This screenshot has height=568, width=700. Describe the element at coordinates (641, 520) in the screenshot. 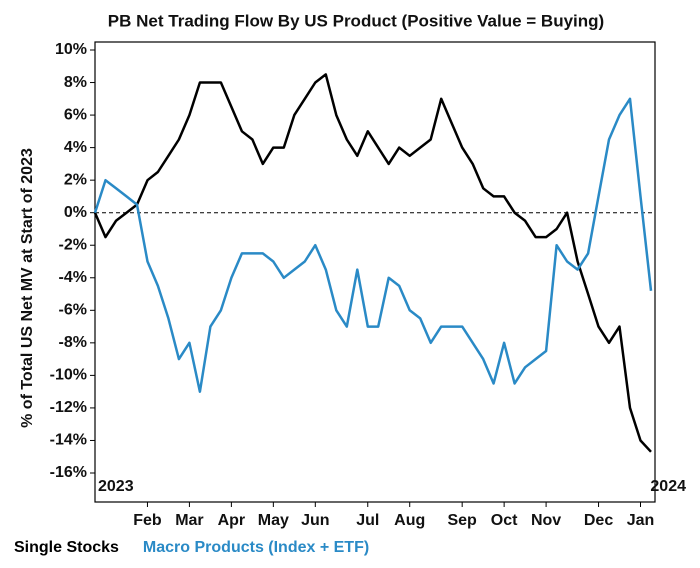

I see `x-tick-label: Jan` at that location.